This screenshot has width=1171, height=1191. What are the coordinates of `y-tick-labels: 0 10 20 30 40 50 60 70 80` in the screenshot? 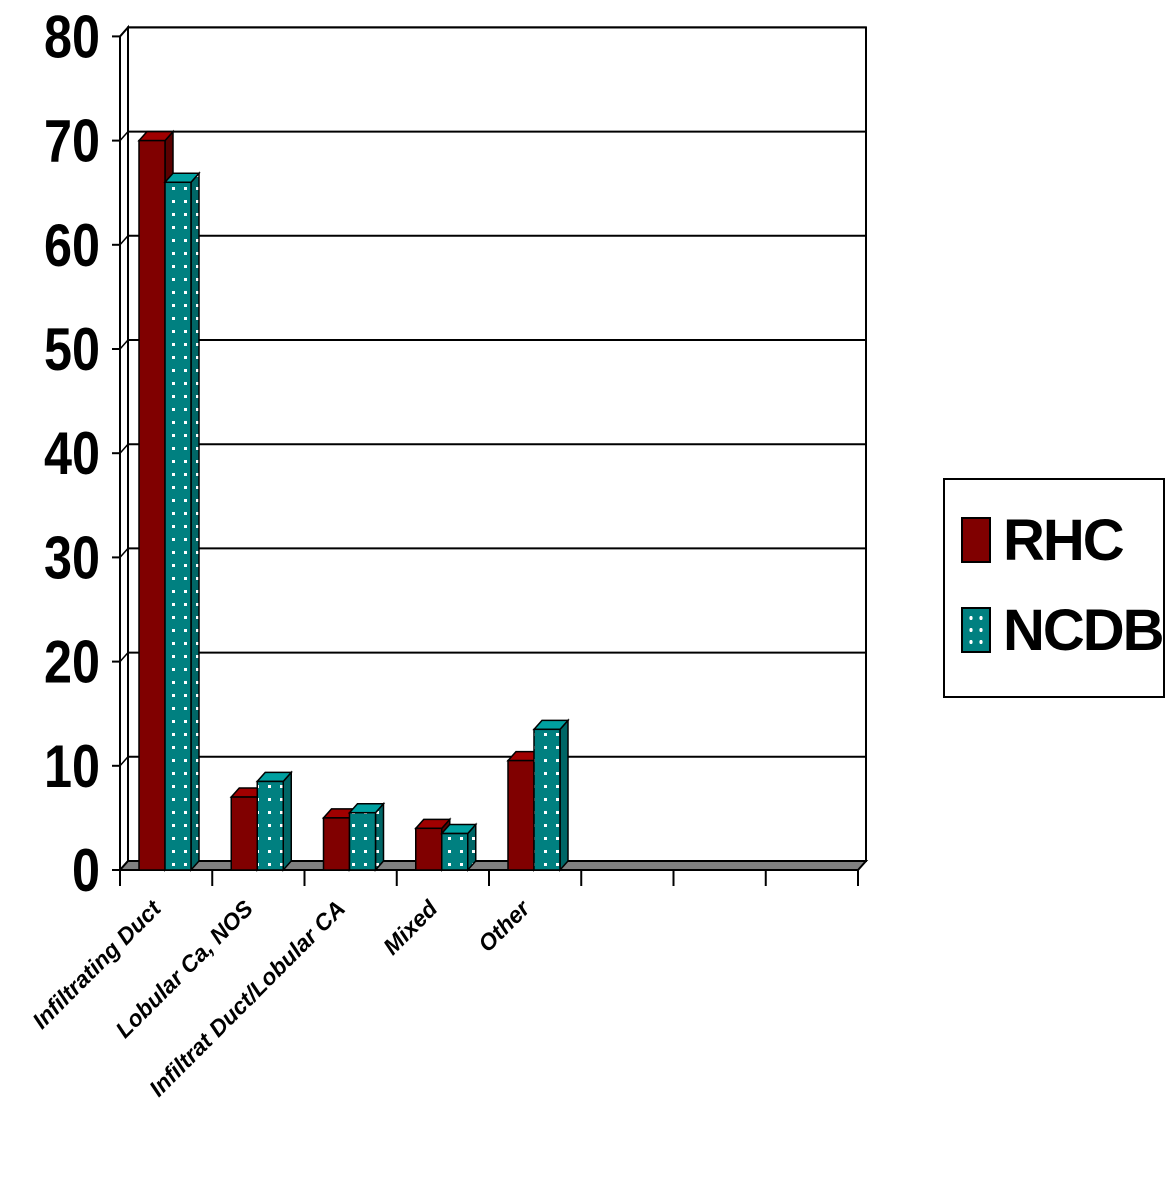 It's located at (72, 453).